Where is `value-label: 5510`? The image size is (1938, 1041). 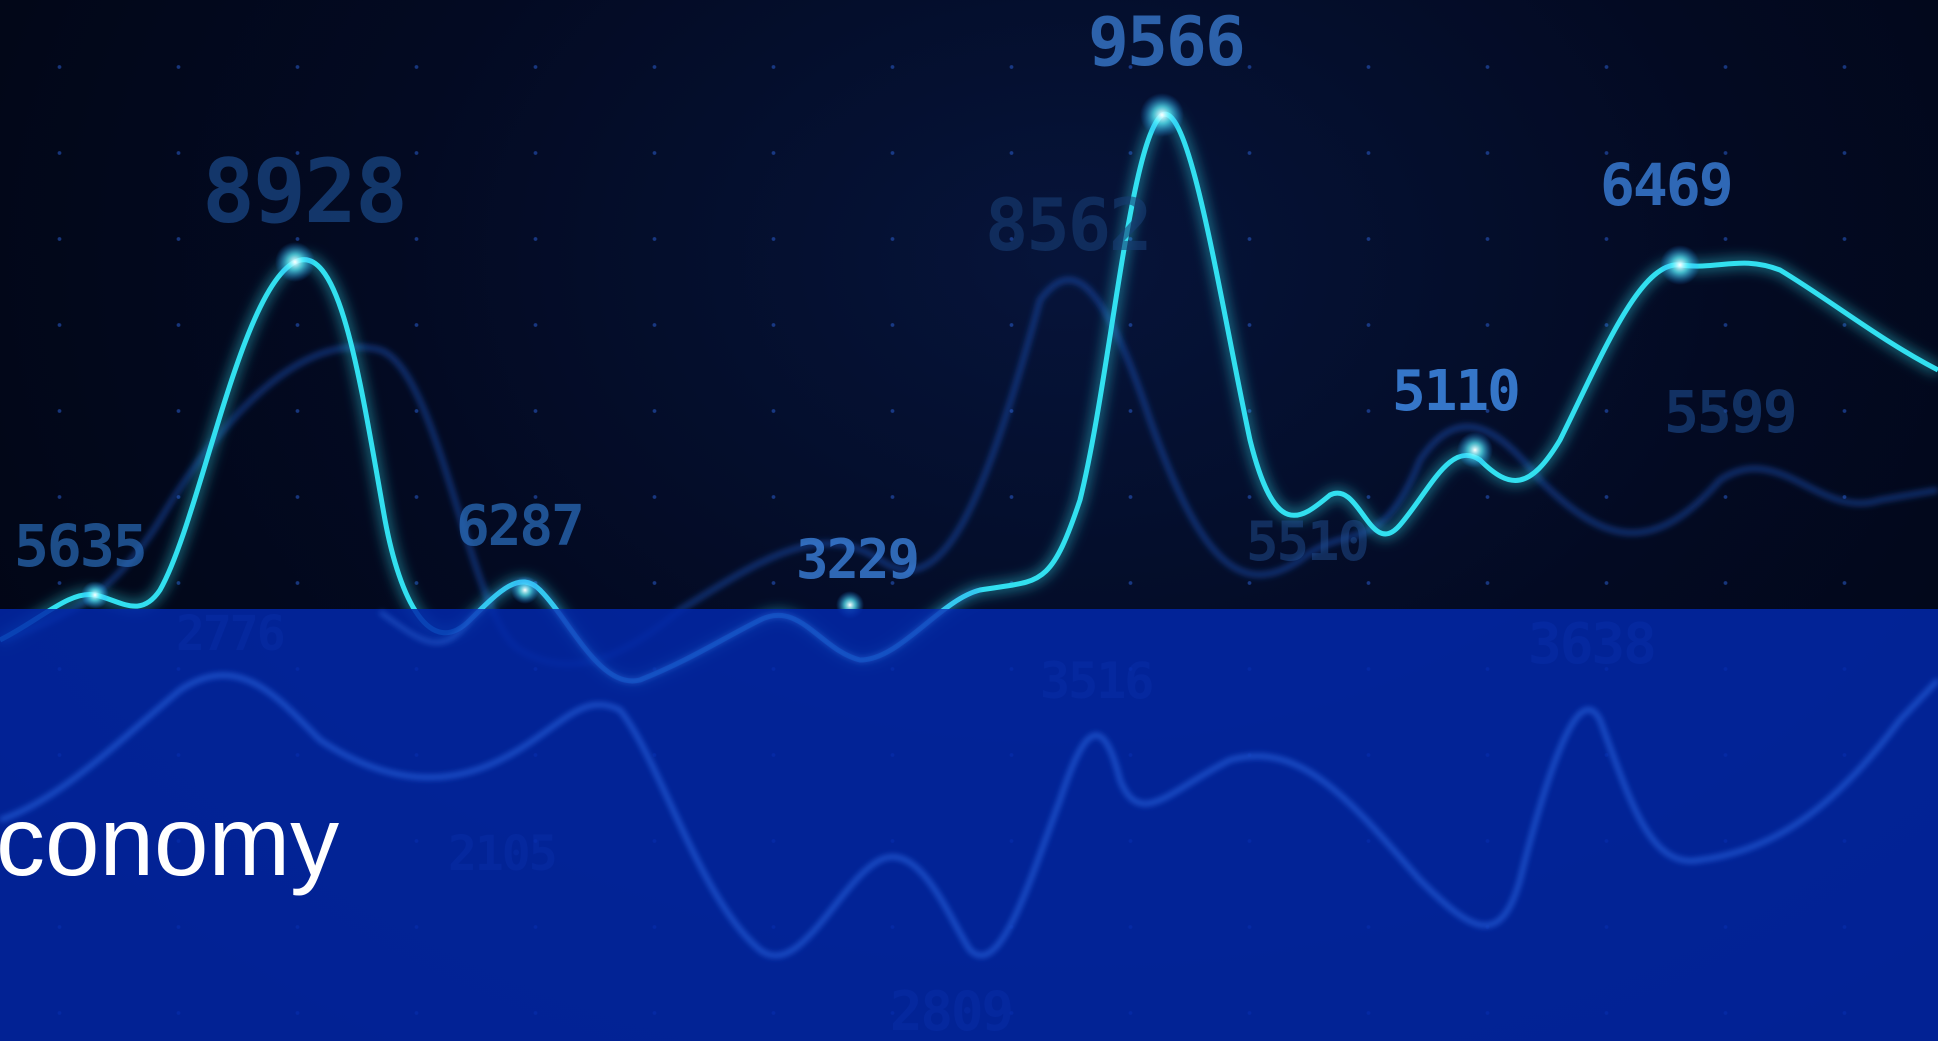 value-label: 5510 is located at coordinates (1307, 541).